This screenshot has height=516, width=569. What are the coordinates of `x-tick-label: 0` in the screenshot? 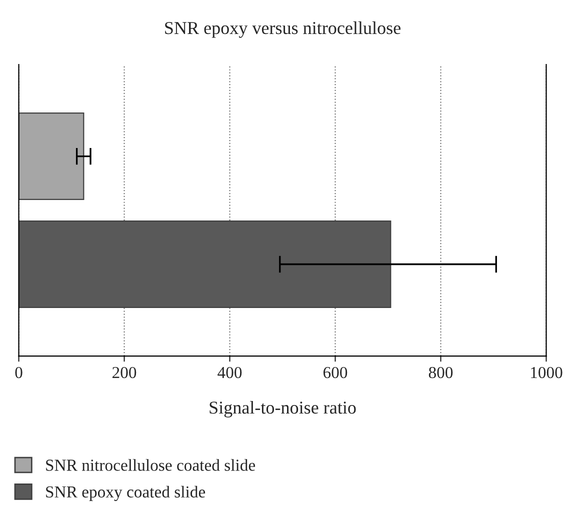 It's located at (18, 372).